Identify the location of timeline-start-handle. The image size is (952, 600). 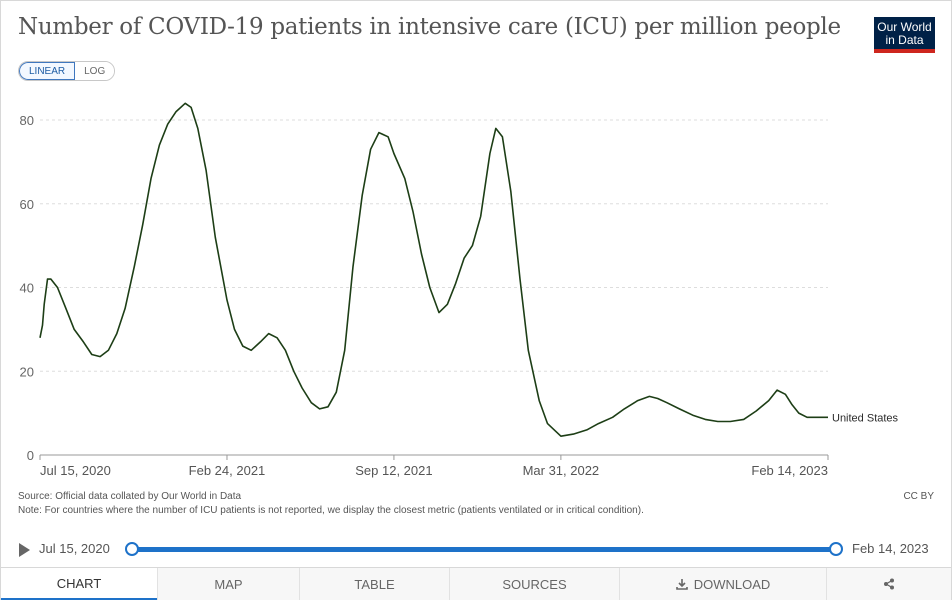
(132, 549).